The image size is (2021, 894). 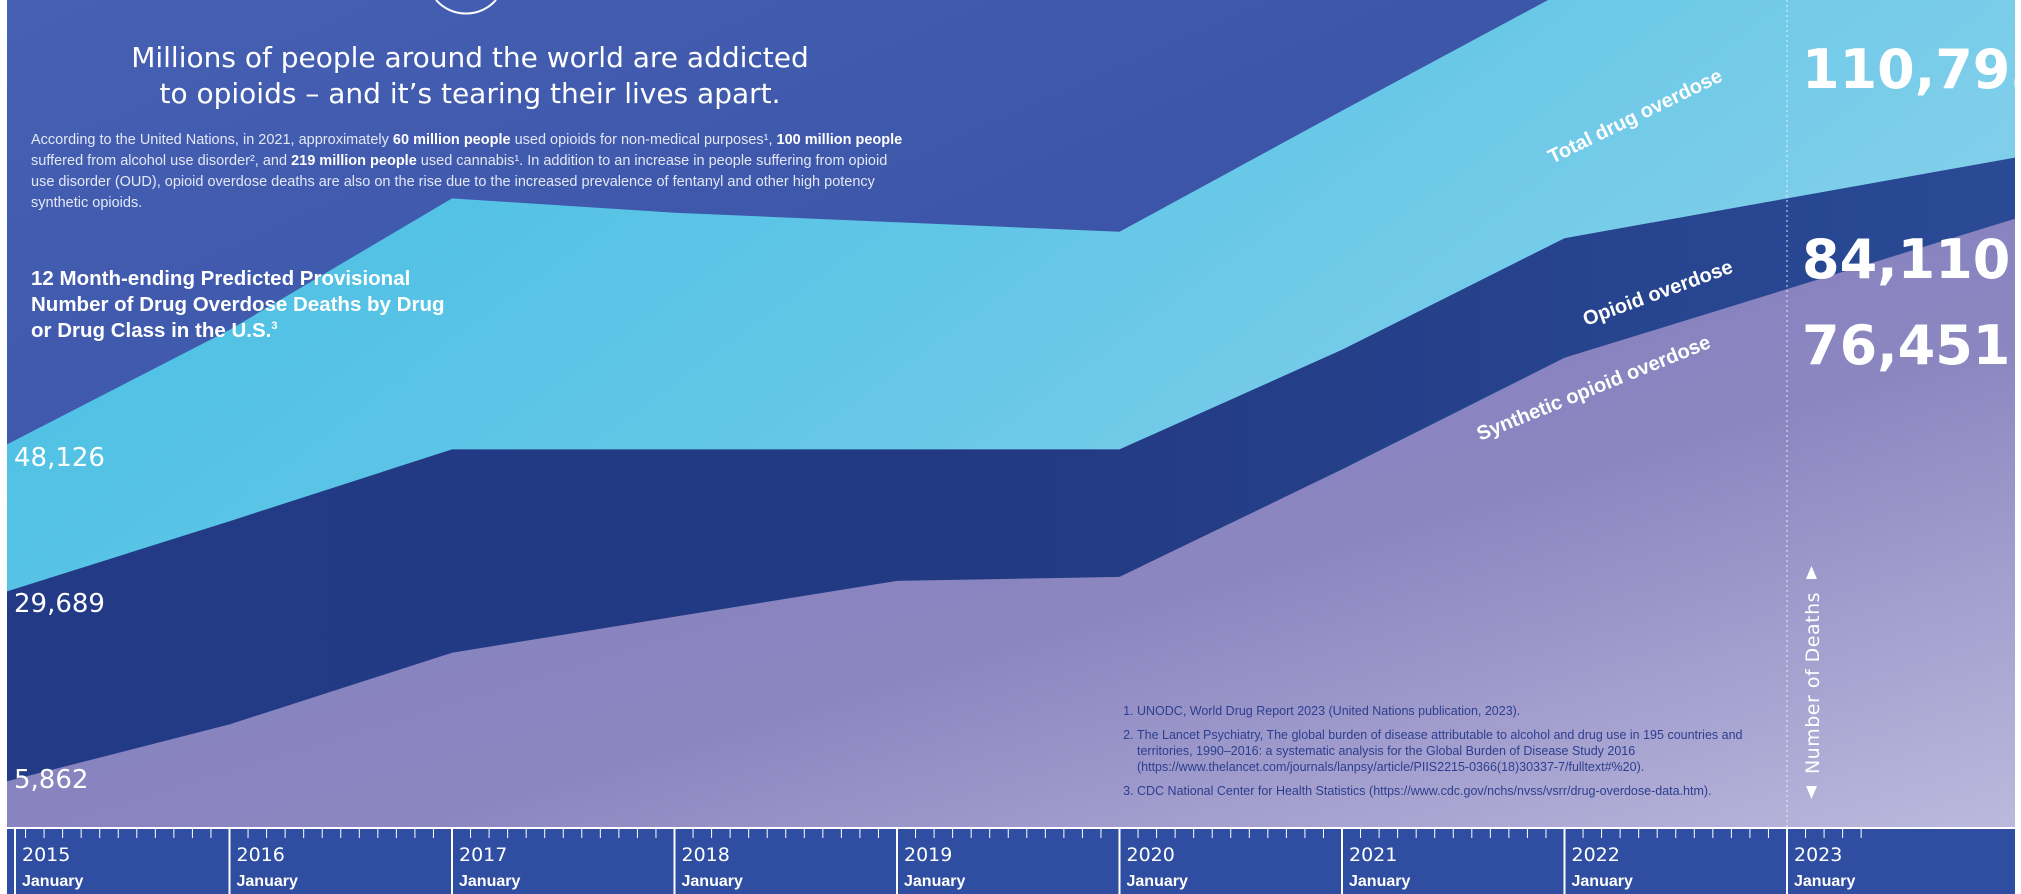 What do you see at coordinates (59, 458) in the screenshot?
I see `total-start-value: 48,126` at bounding box center [59, 458].